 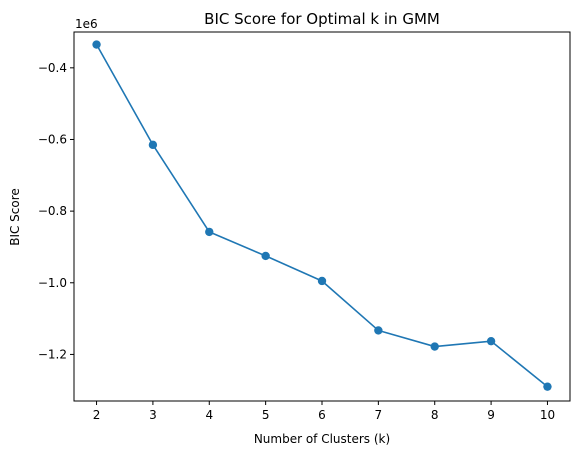 What do you see at coordinates (491, 415) in the screenshot?
I see `x-tick-label: 9` at bounding box center [491, 415].